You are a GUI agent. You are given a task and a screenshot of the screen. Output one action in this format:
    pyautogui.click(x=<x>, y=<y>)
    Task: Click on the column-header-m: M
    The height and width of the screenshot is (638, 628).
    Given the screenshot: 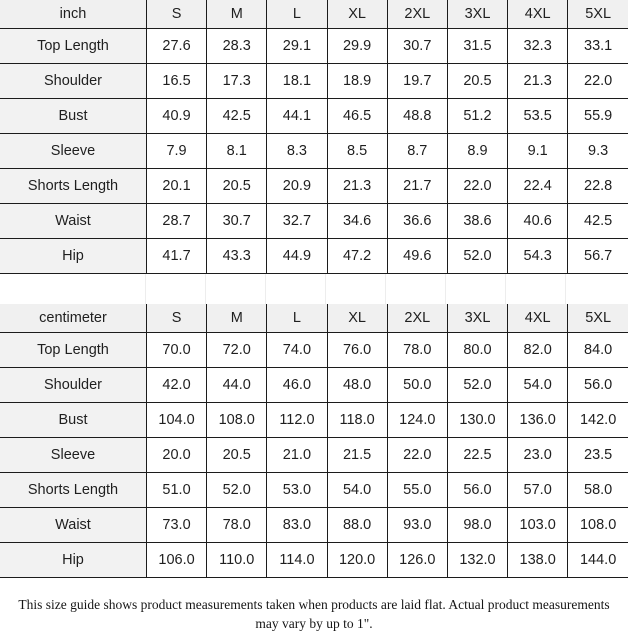 What is the action you would take?
    pyautogui.click(x=237, y=318)
    